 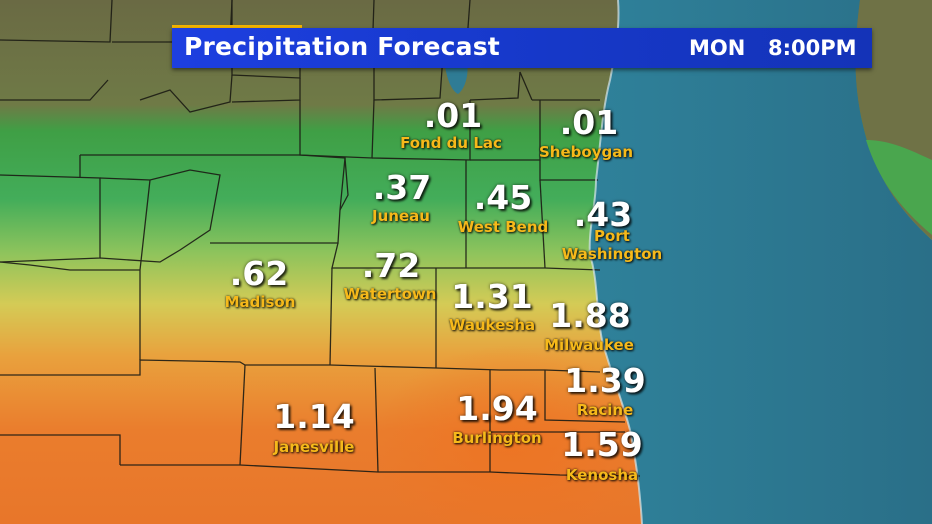 I want to click on milwaukee-value: 1.88, so click(x=590, y=315).